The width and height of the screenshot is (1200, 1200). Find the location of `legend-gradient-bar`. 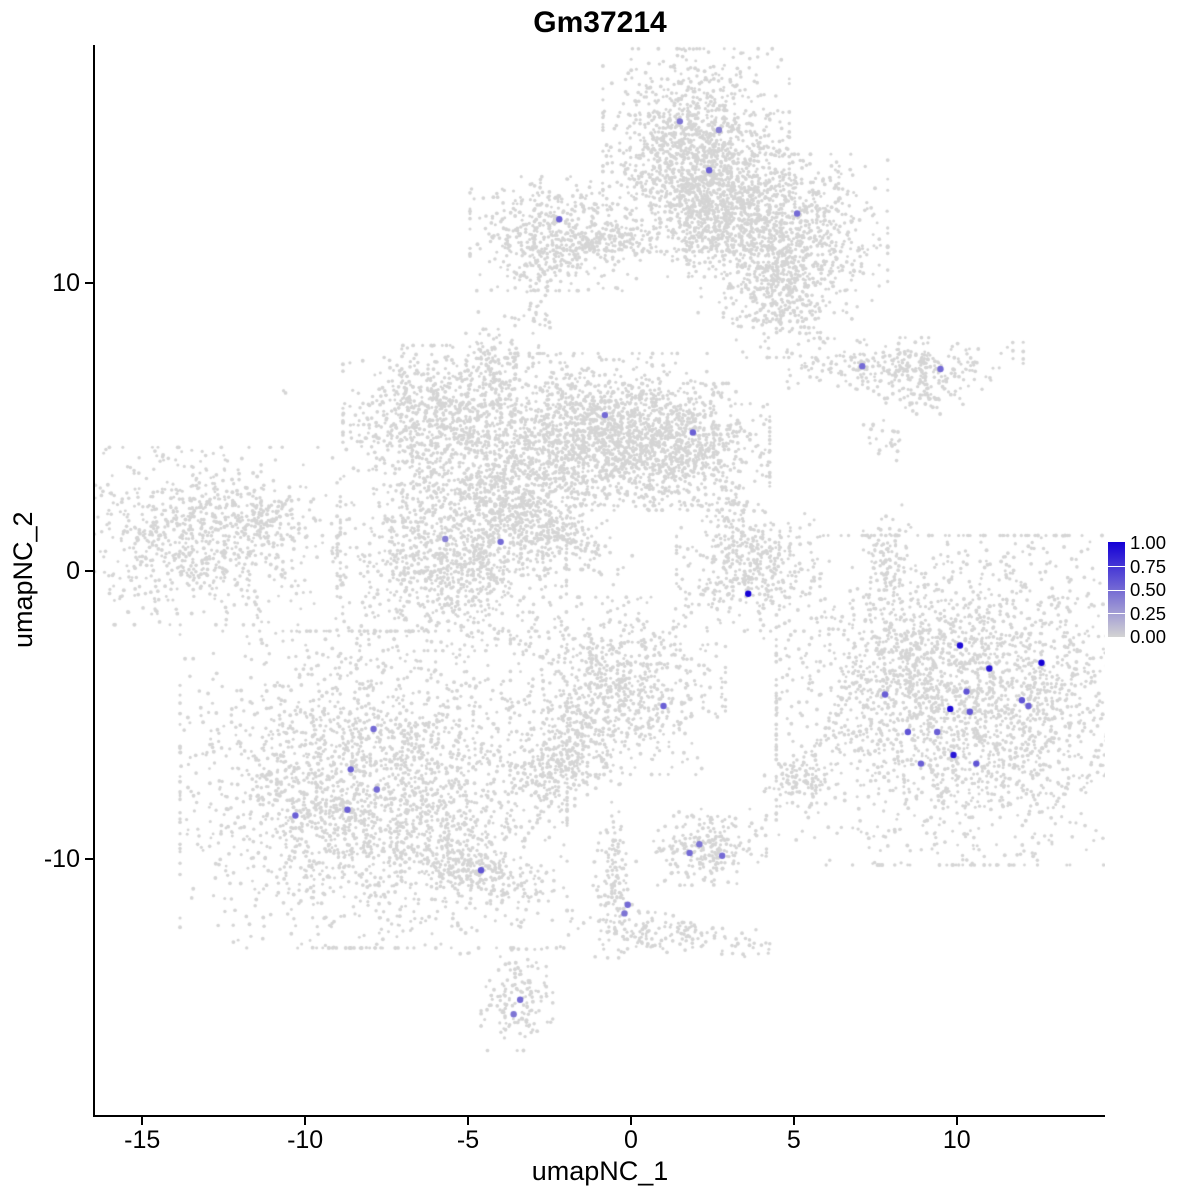

legend-gradient-bar is located at coordinates (1116, 589).